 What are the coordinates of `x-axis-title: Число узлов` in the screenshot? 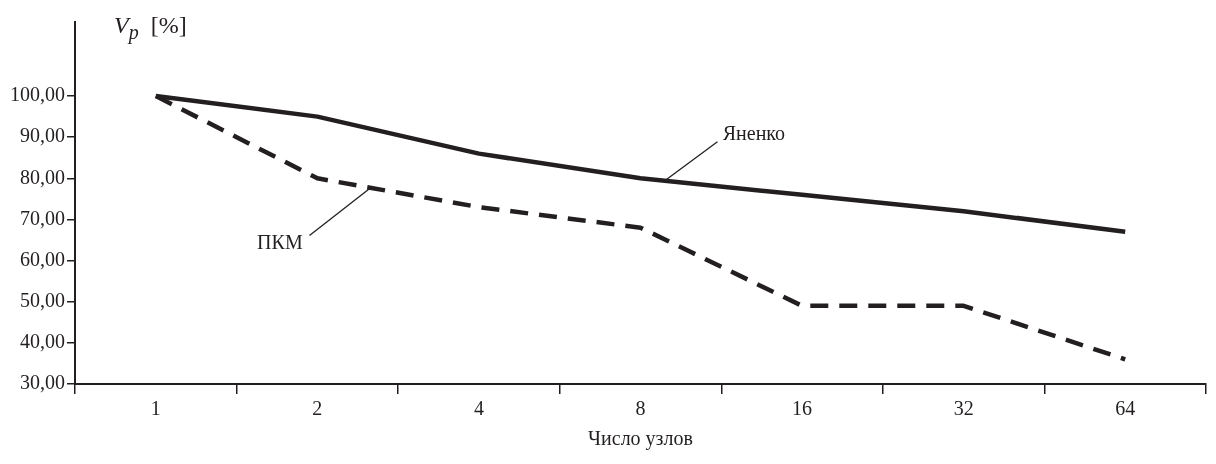 It's located at (640, 439).